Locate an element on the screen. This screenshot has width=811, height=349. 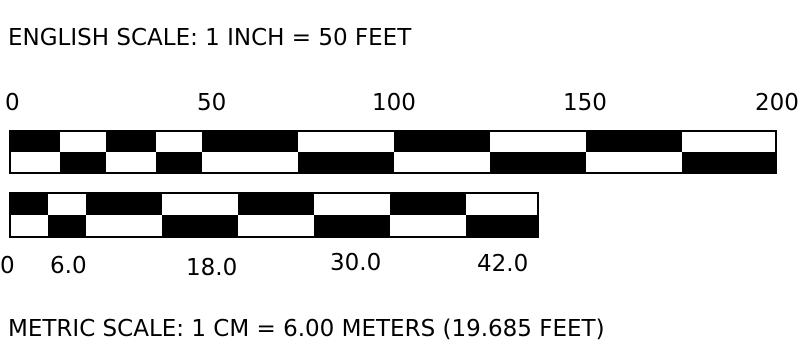
metric-tick-label-42: 42.0 is located at coordinates (502, 264).